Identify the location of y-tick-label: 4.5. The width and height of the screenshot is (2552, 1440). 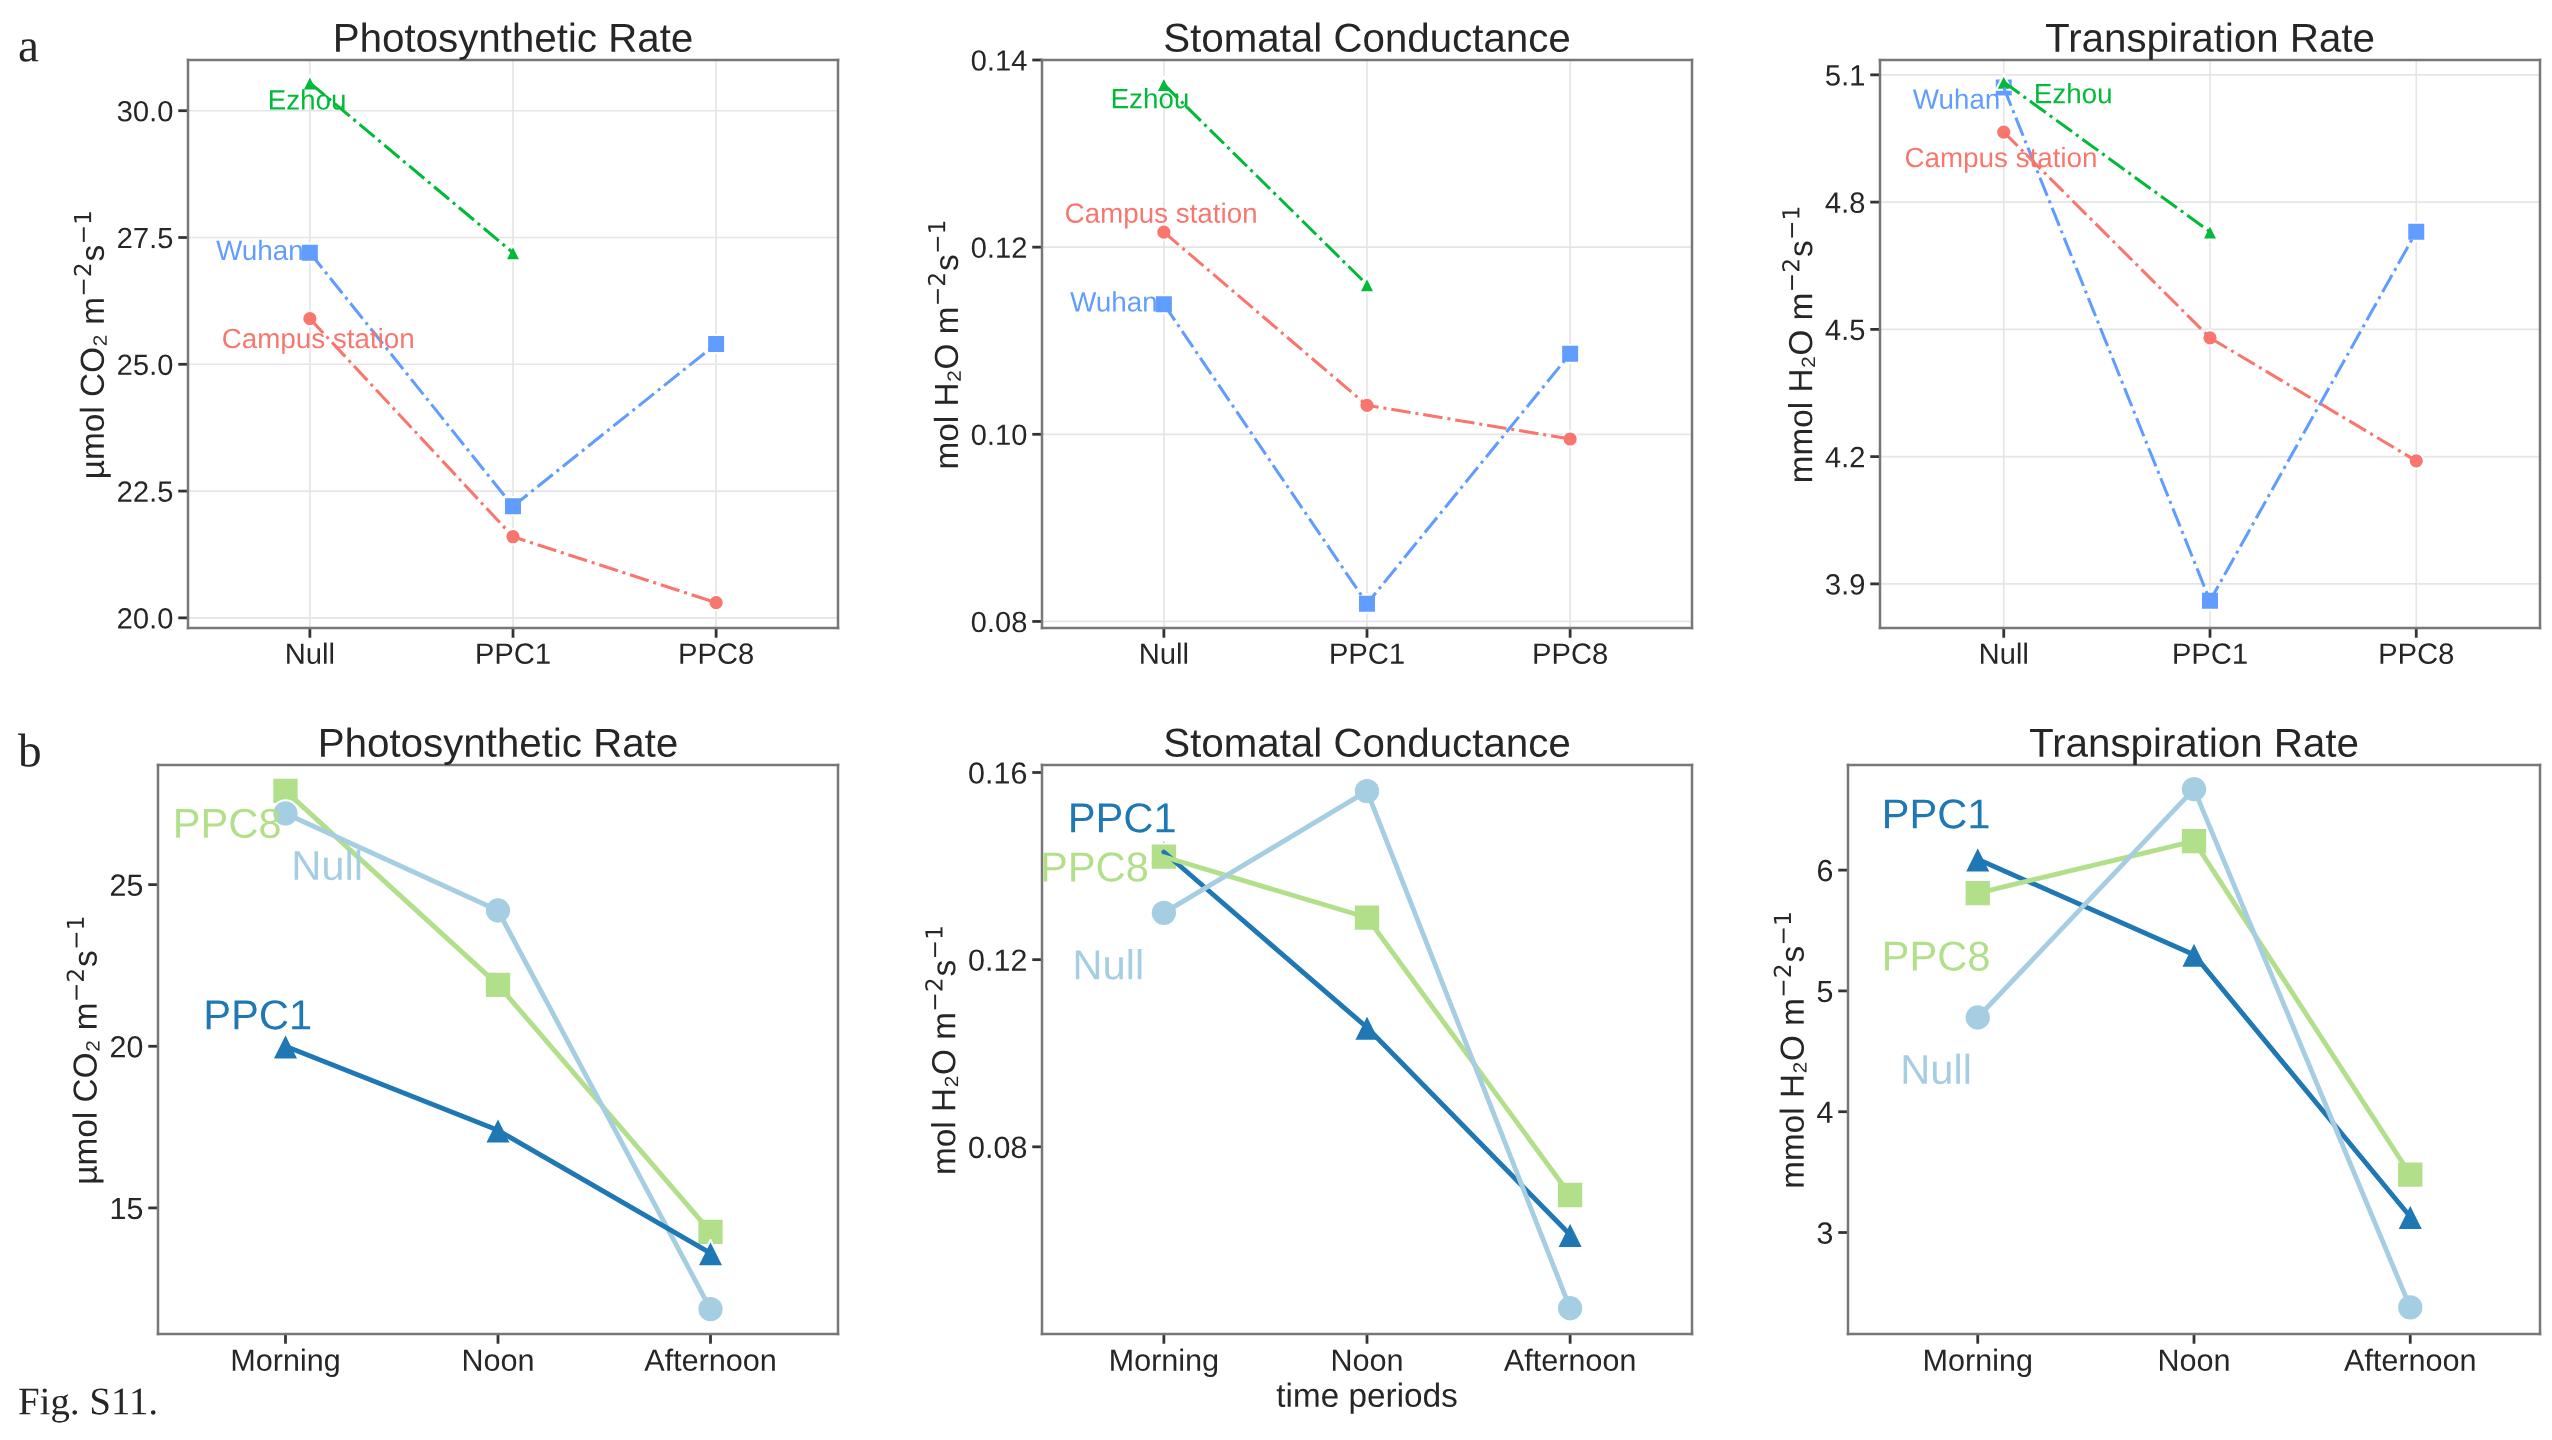
(1845, 330).